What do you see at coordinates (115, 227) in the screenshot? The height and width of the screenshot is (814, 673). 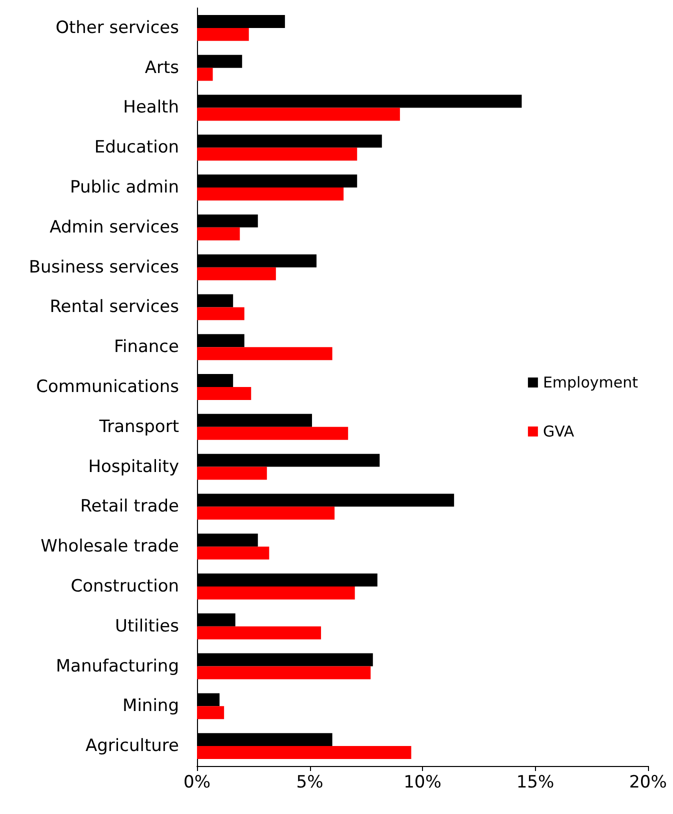 I see `y-tick-label: Admin services` at bounding box center [115, 227].